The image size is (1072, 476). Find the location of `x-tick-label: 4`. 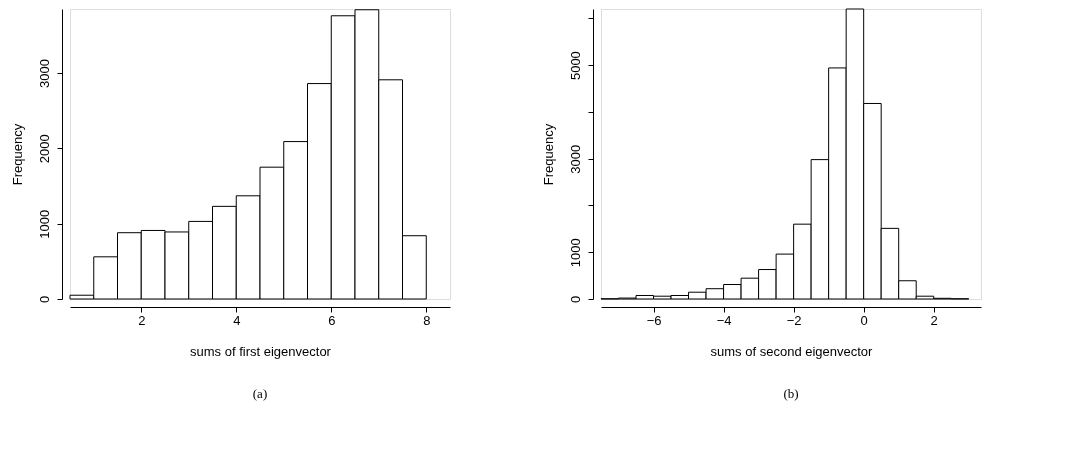

x-tick-label: 4 is located at coordinates (237, 320).